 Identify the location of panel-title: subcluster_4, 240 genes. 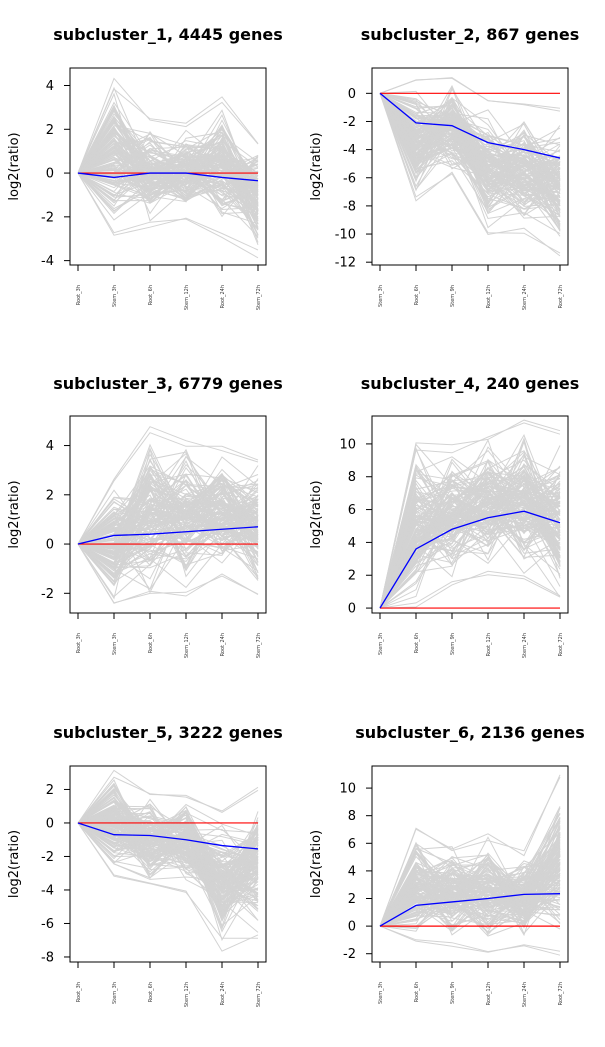
(470, 383).